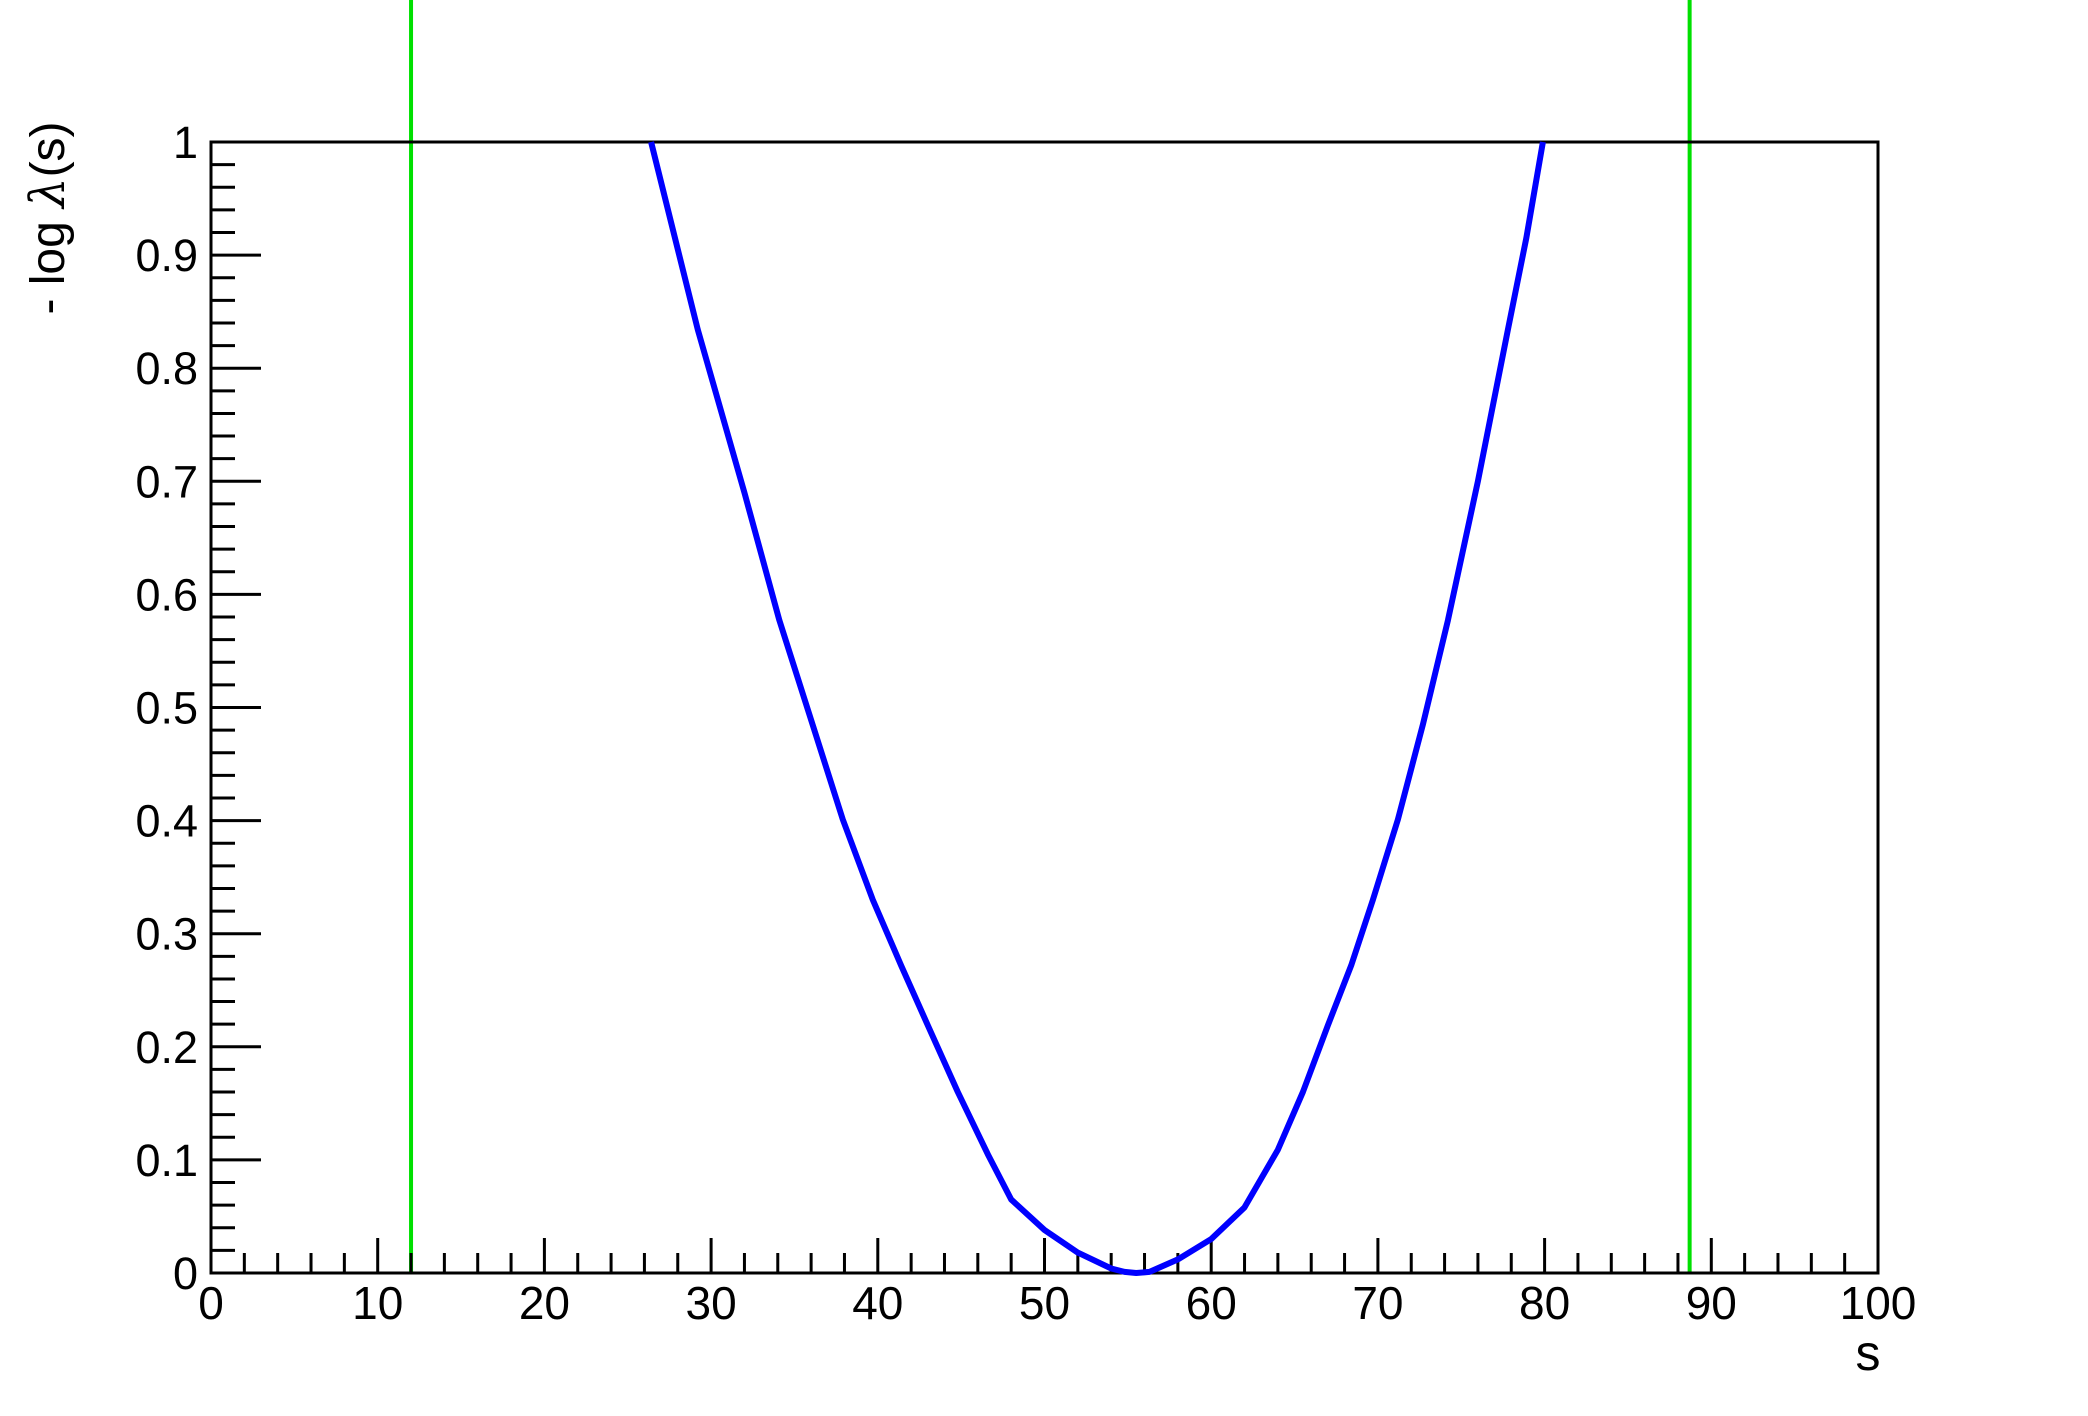 Image resolution: width=2088 pixels, height=1416 pixels. What do you see at coordinates (1868, 1353) in the screenshot?
I see `x-axis-title: s` at bounding box center [1868, 1353].